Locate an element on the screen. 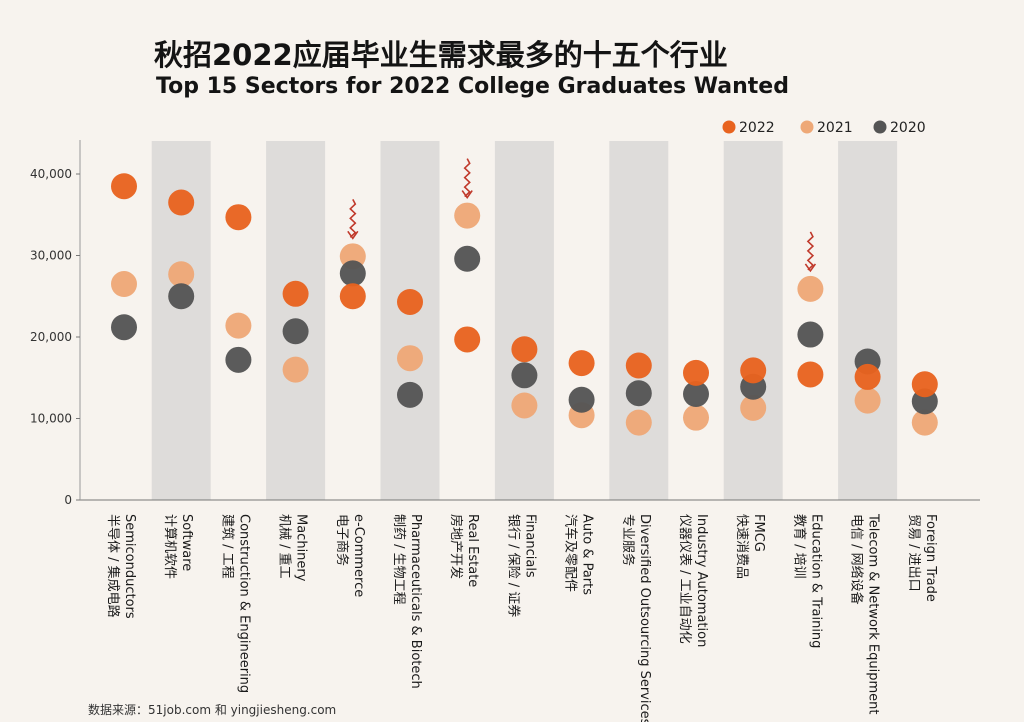 Image resolution: width=1024 pixels, height=722 pixels. category-label-en: Auto & Parts is located at coordinates (587, 554).